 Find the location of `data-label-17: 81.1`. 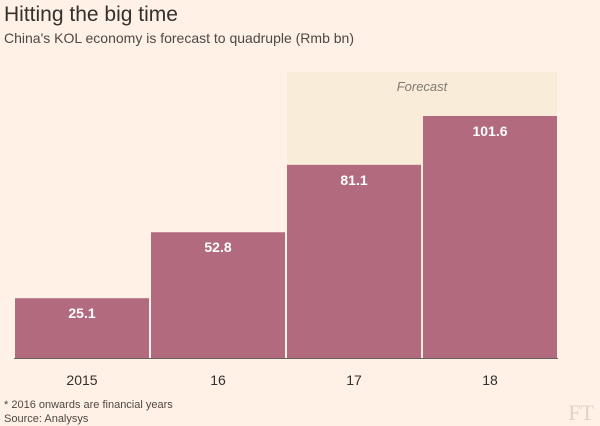

data-label-17: 81.1 is located at coordinates (353, 180).